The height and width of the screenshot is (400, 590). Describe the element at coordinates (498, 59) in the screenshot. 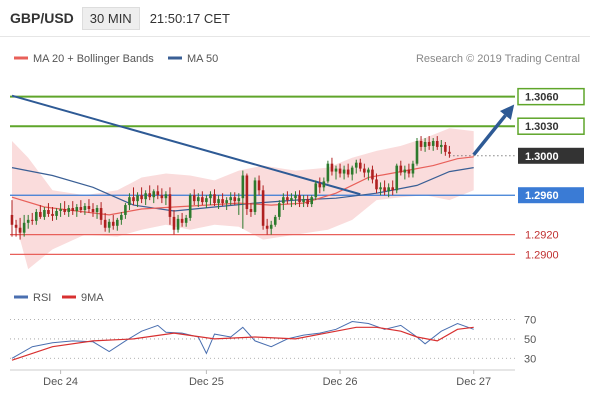

I see `credit-label: Research © 2019 Trading Central` at that location.